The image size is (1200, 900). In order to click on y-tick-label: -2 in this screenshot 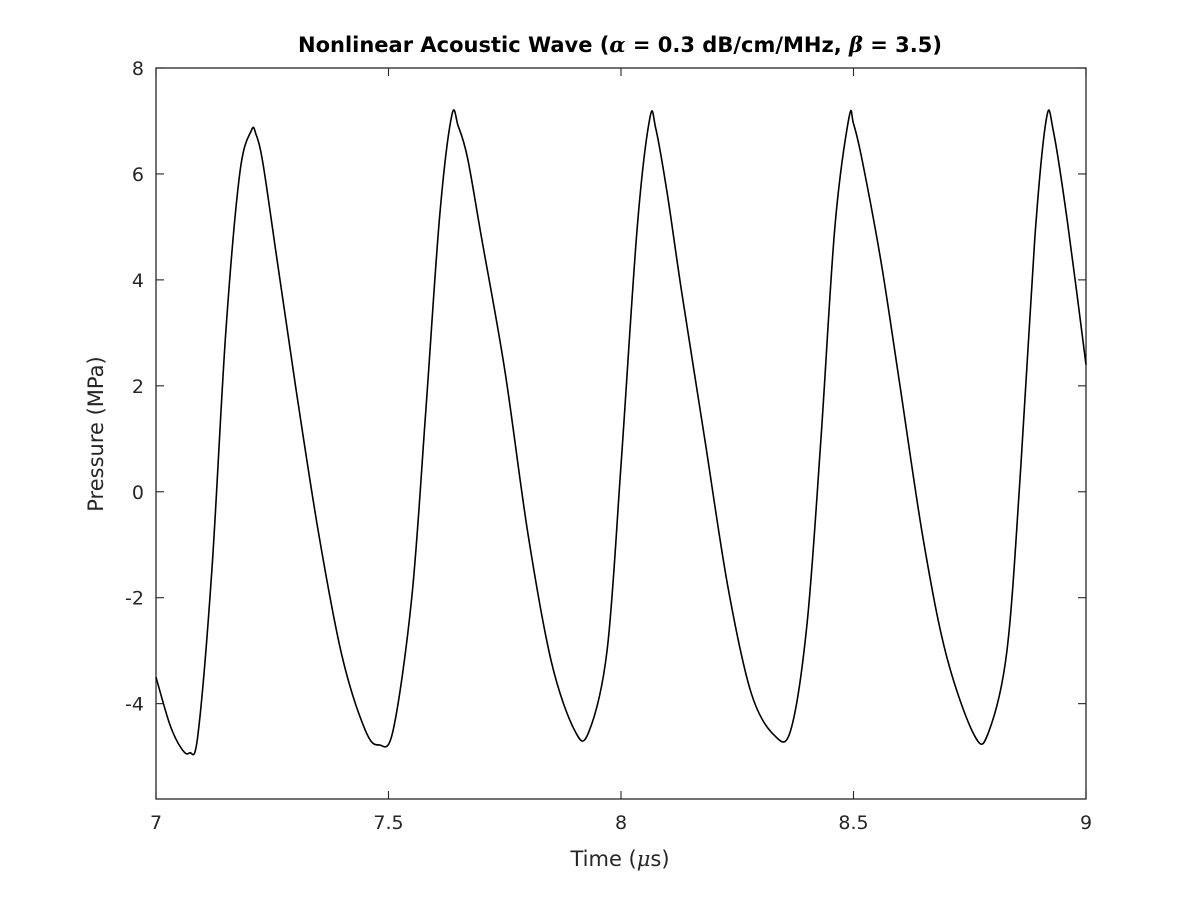, I will do `click(134, 599)`.